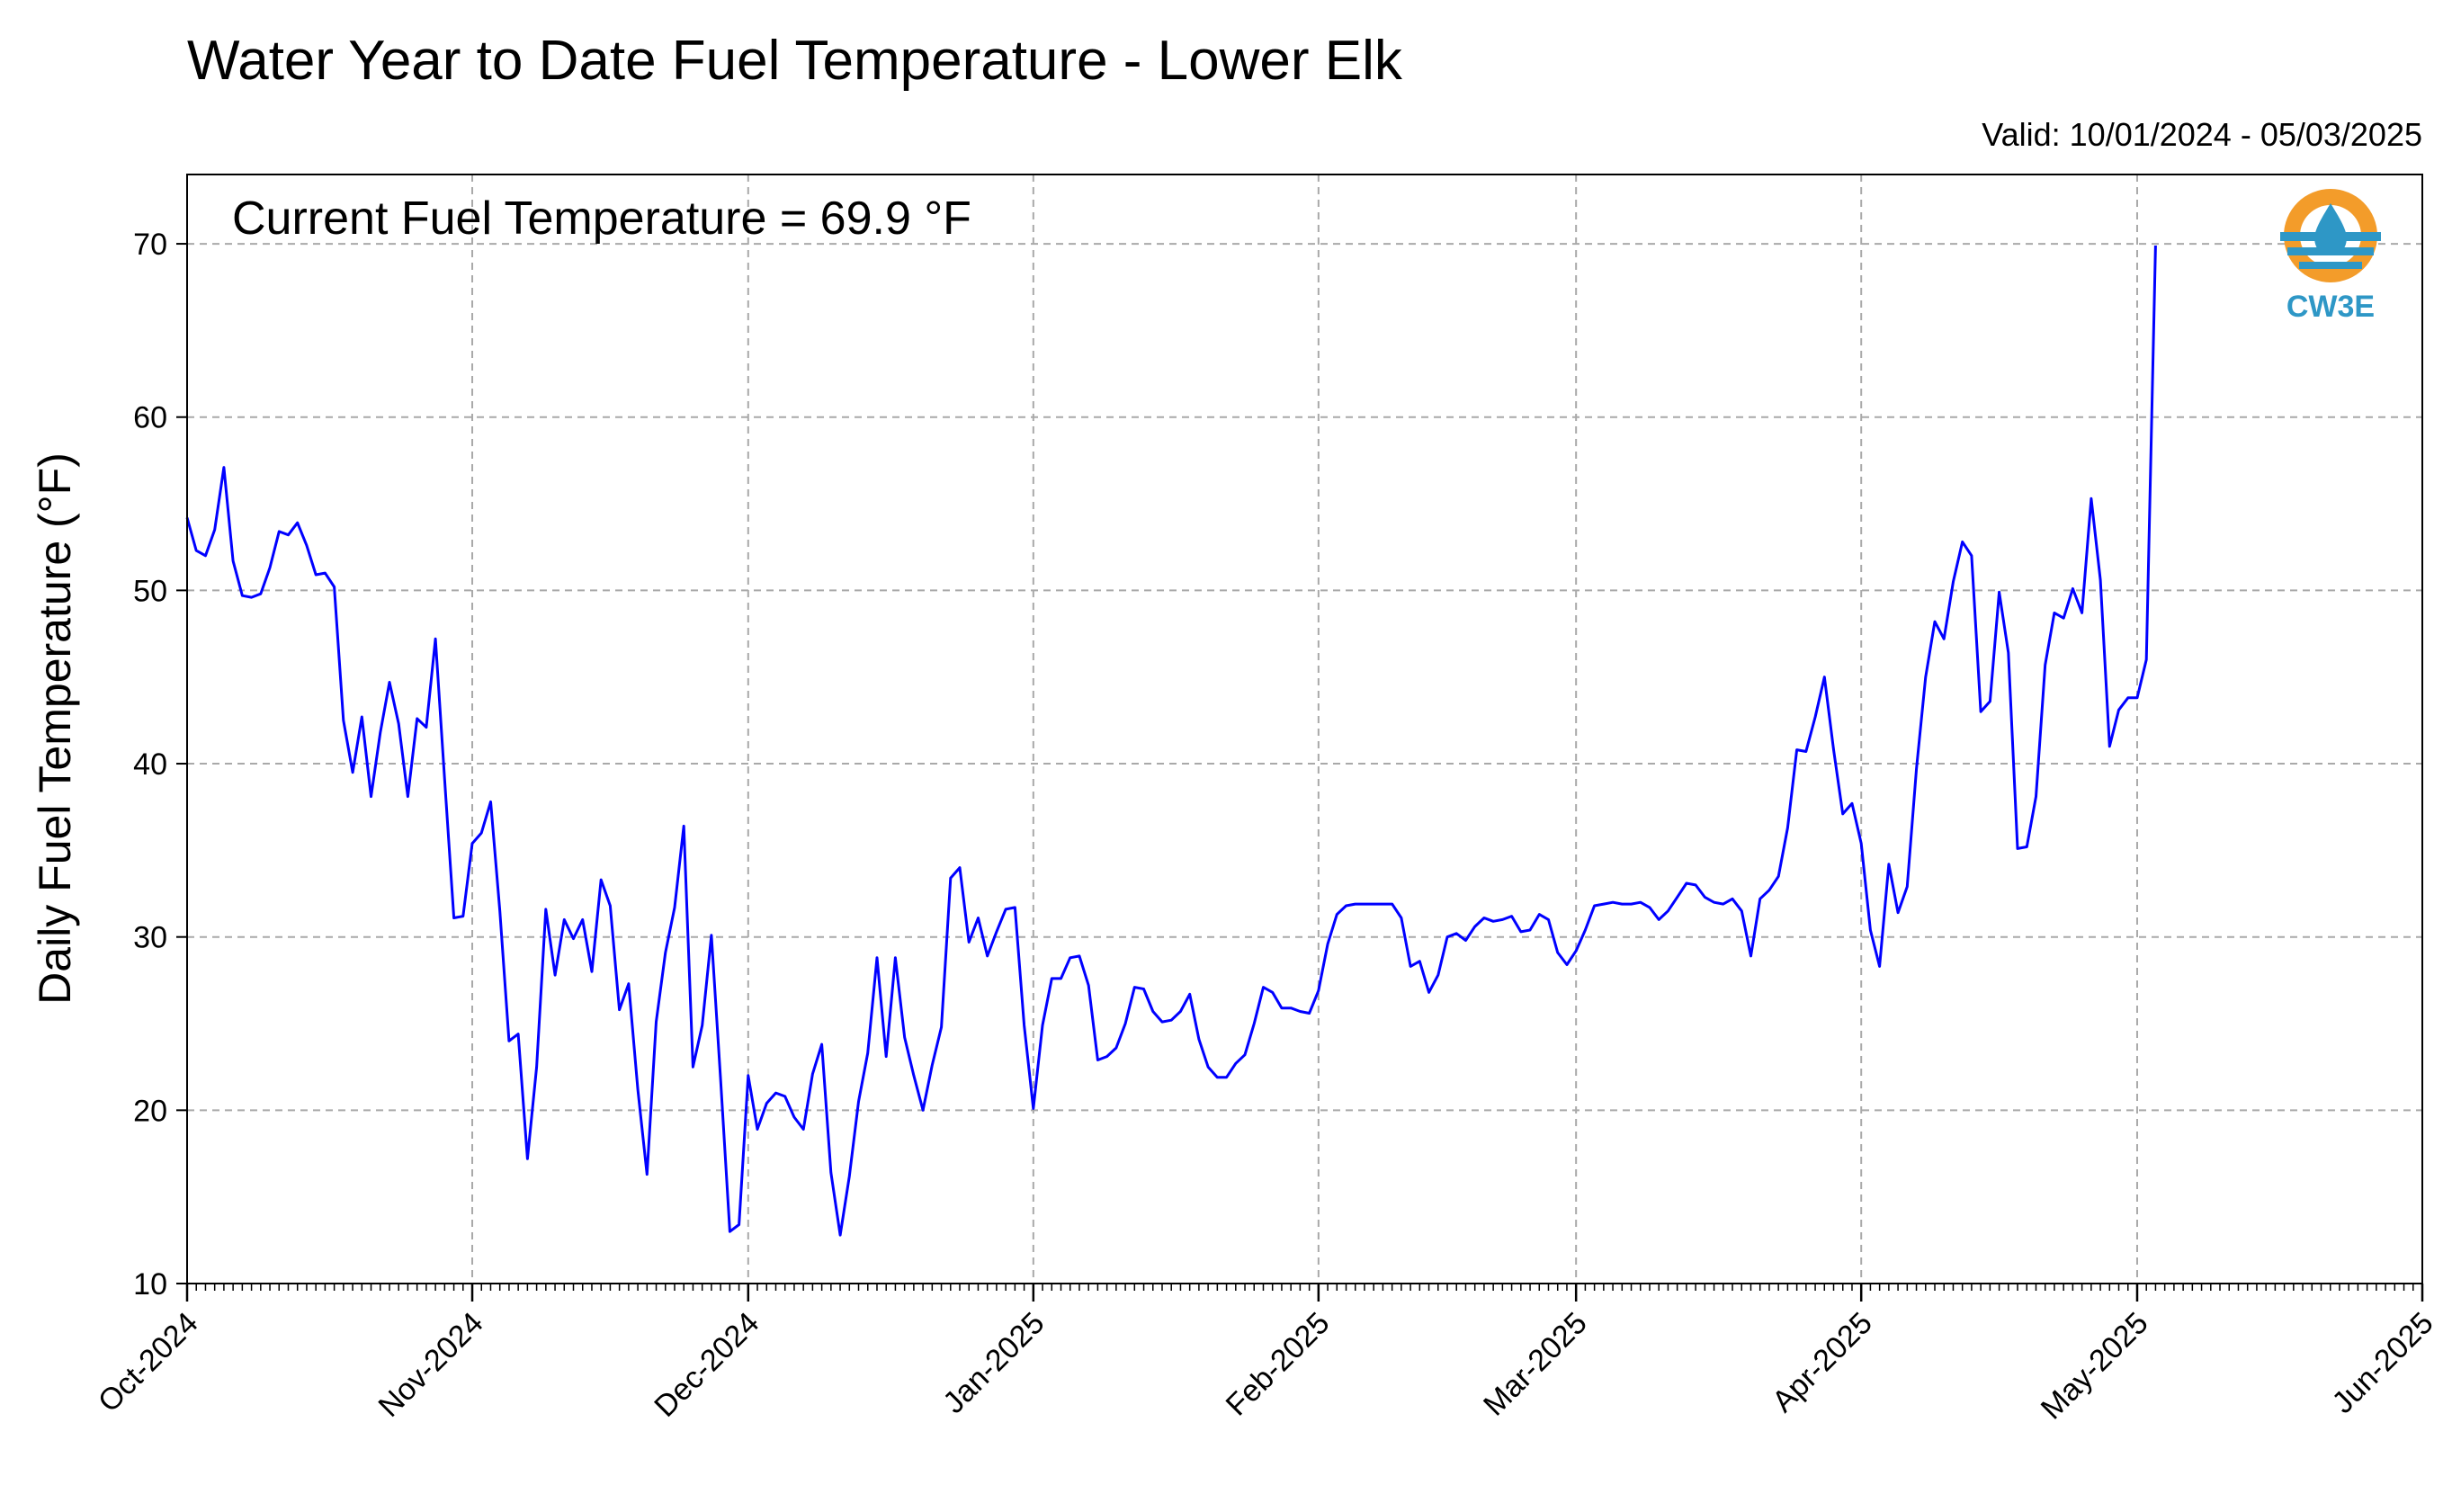  Describe the element at coordinates (150, 1284) in the screenshot. I see `y-tick-label: 10` at that location.